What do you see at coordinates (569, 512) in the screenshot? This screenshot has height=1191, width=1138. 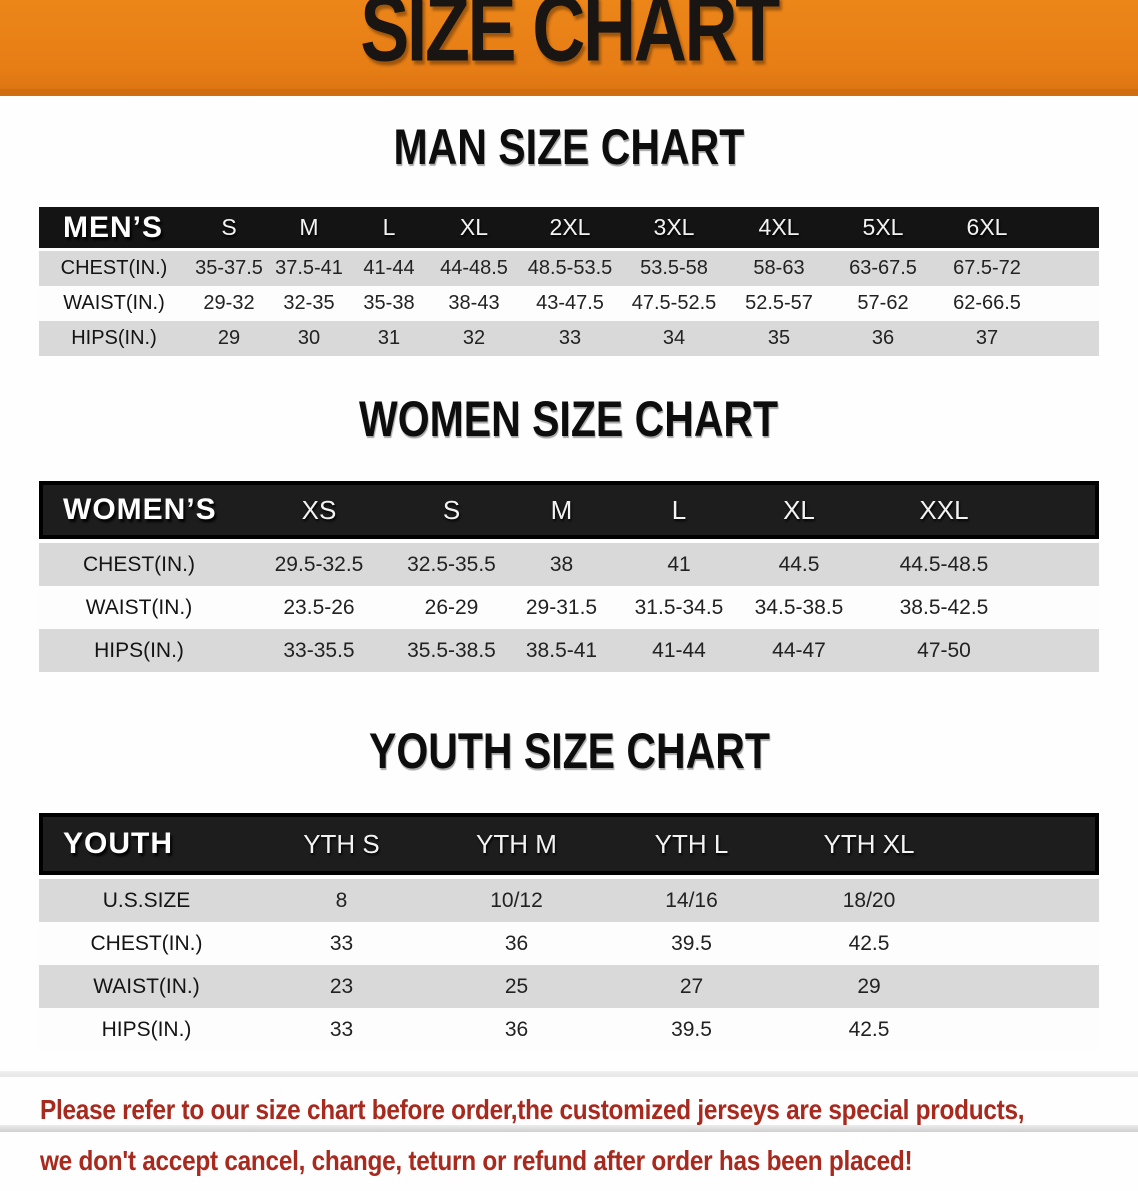 I see `header-band-women: WOMEN’S XS S M L XL XXL` at bounding box center [569, 512].